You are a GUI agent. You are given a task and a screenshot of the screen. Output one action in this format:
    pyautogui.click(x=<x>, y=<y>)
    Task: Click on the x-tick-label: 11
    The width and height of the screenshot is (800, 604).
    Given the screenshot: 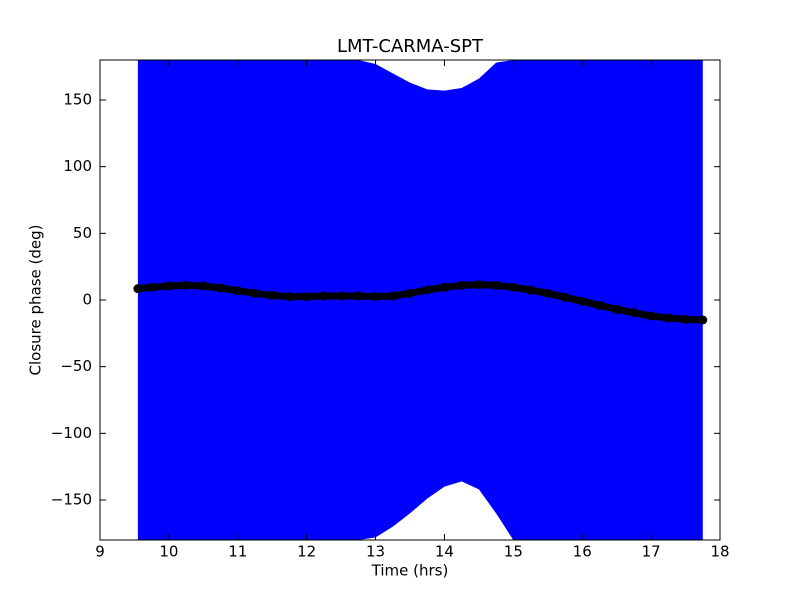 What is the action you would take?
    pyautogui.click(x=237, y=552)
    